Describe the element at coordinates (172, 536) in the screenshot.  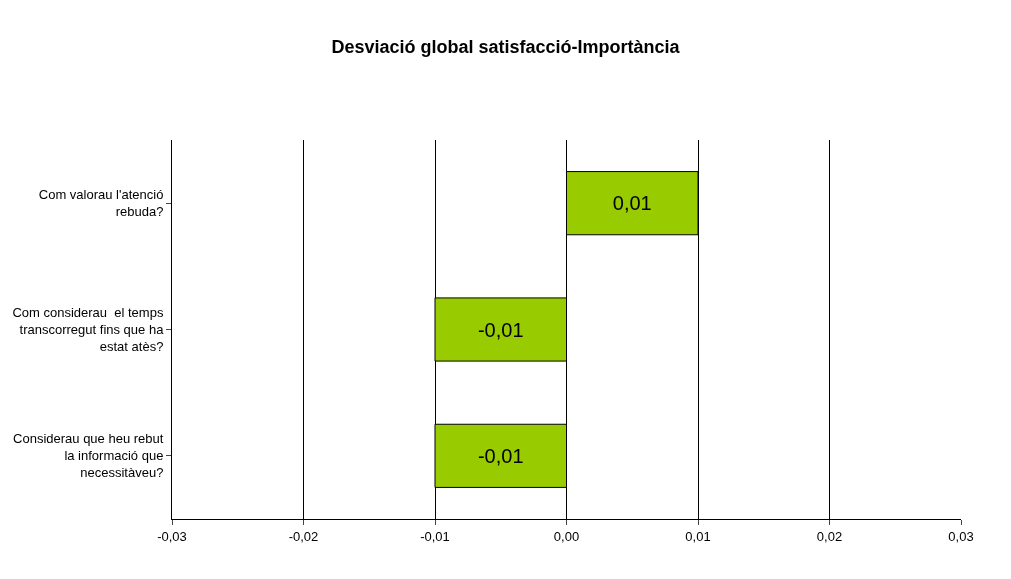
I see `x-tick-label: -0,03` at that location.